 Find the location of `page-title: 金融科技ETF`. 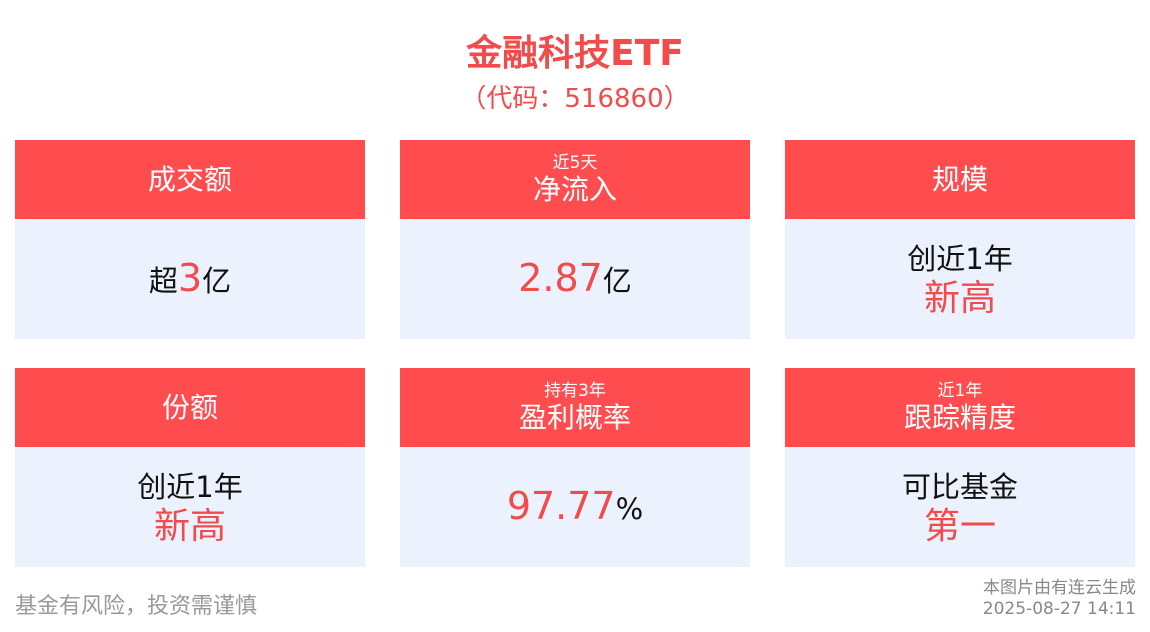

page-title: 金融科技ETF is located at coordinates (575, 53).